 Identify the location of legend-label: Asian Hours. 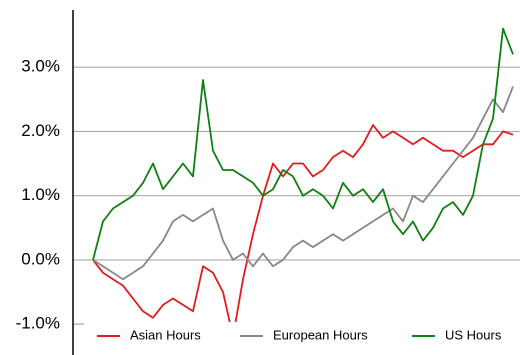
(165, 334).